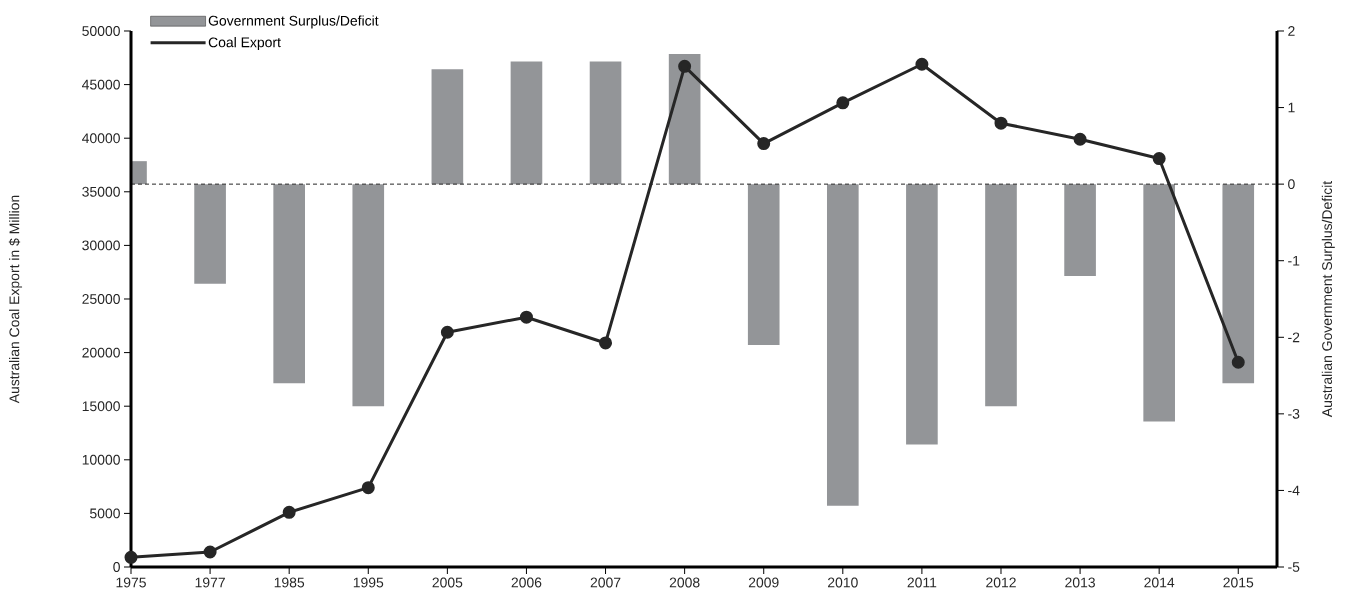 The height and width of the screenshot is (598, 1347). What do you see at coordinates (1294, 567) in the screenshot?
I see `y2-tick-label: -5` at bounding box center [1294, 567].